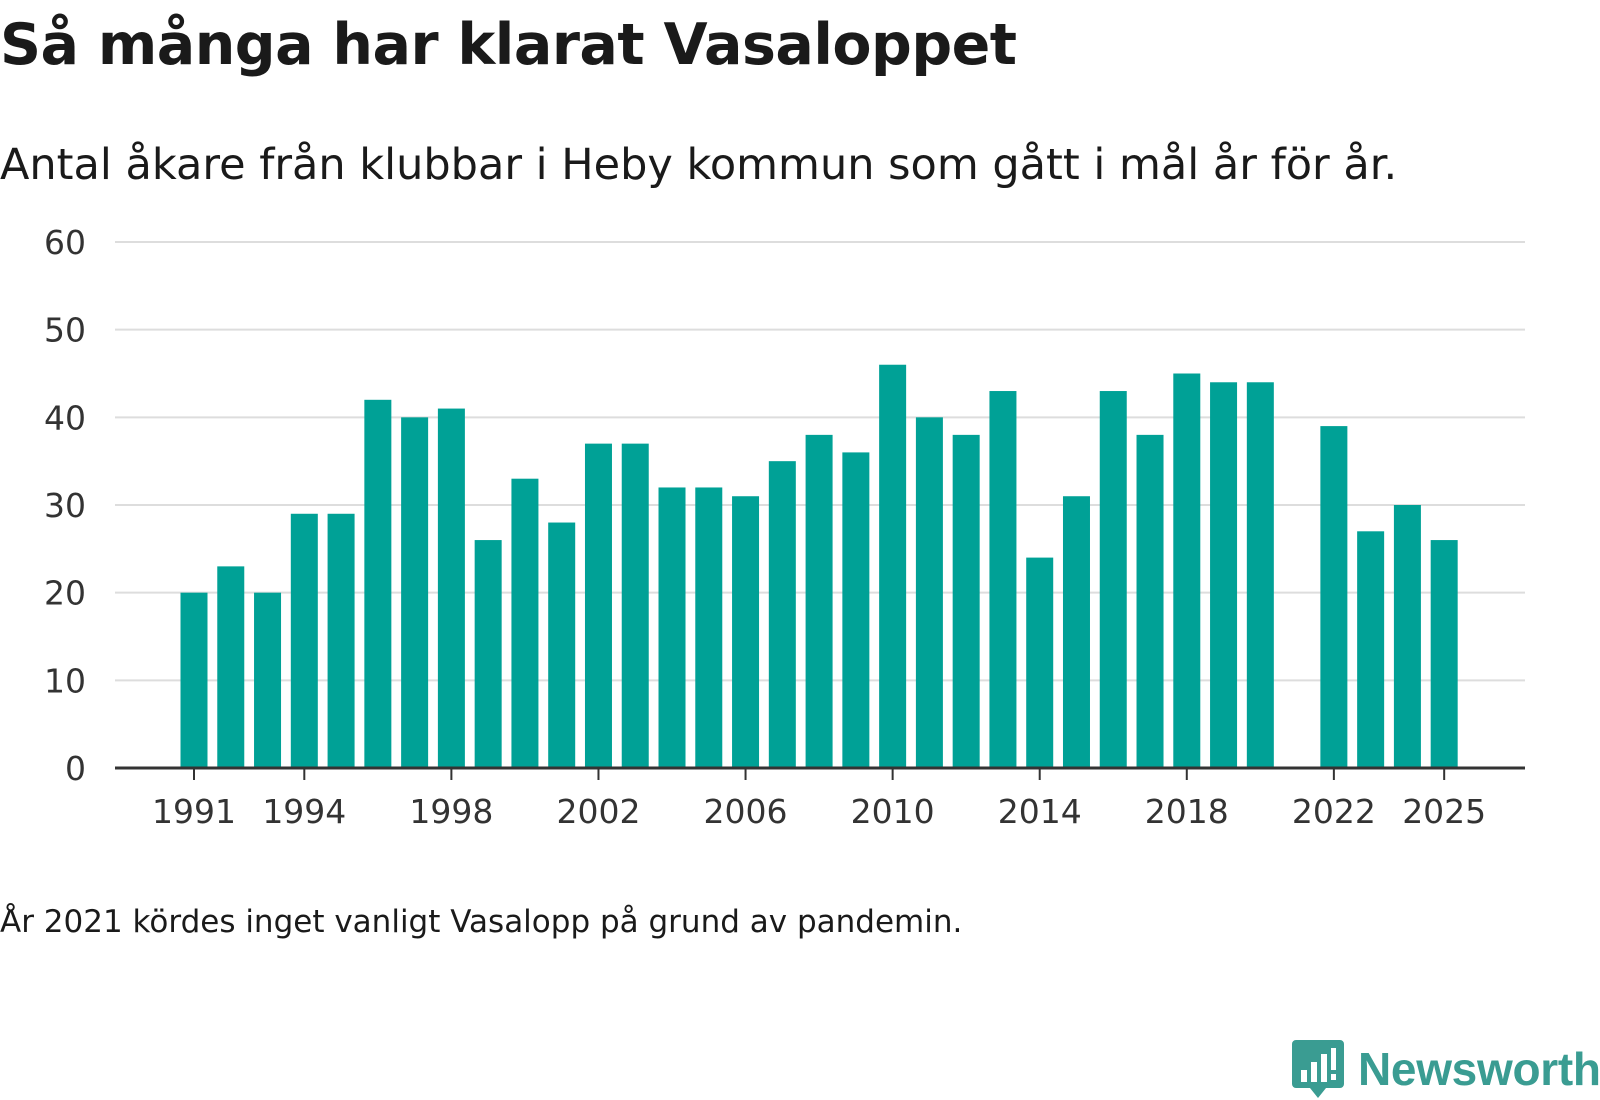 Image resolution: width=1600 pixels, height=1100 pixels. Describe the element at coordinates (508, 45) in the screenshot. I see `chart-title: Så många har klarat Vasaloppet` at that location.